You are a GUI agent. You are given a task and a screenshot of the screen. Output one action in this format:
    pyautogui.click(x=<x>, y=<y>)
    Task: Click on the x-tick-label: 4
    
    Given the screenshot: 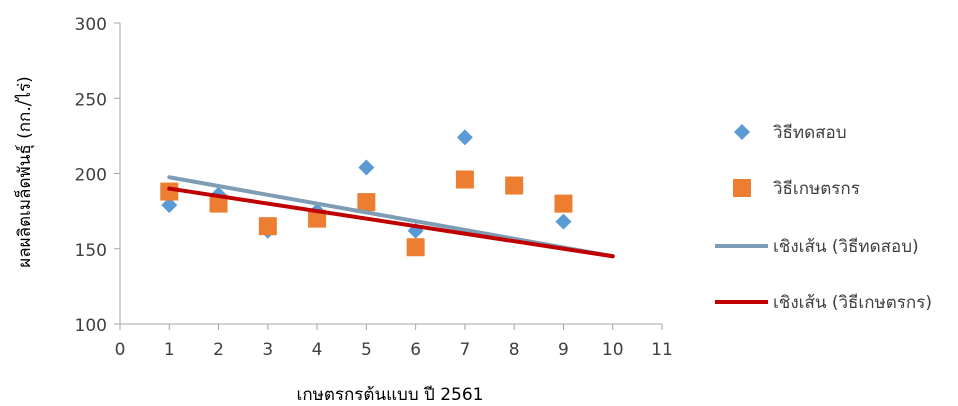 What is the action you would take?
    pyautogui.click(x=317, y=350)
    